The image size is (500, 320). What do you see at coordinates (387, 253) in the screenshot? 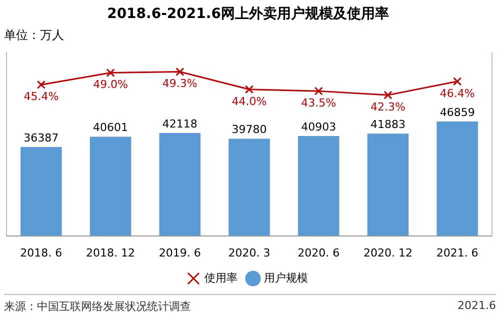
I see `x-tick-label: 2020. 12` at bounding box center [387, 253].